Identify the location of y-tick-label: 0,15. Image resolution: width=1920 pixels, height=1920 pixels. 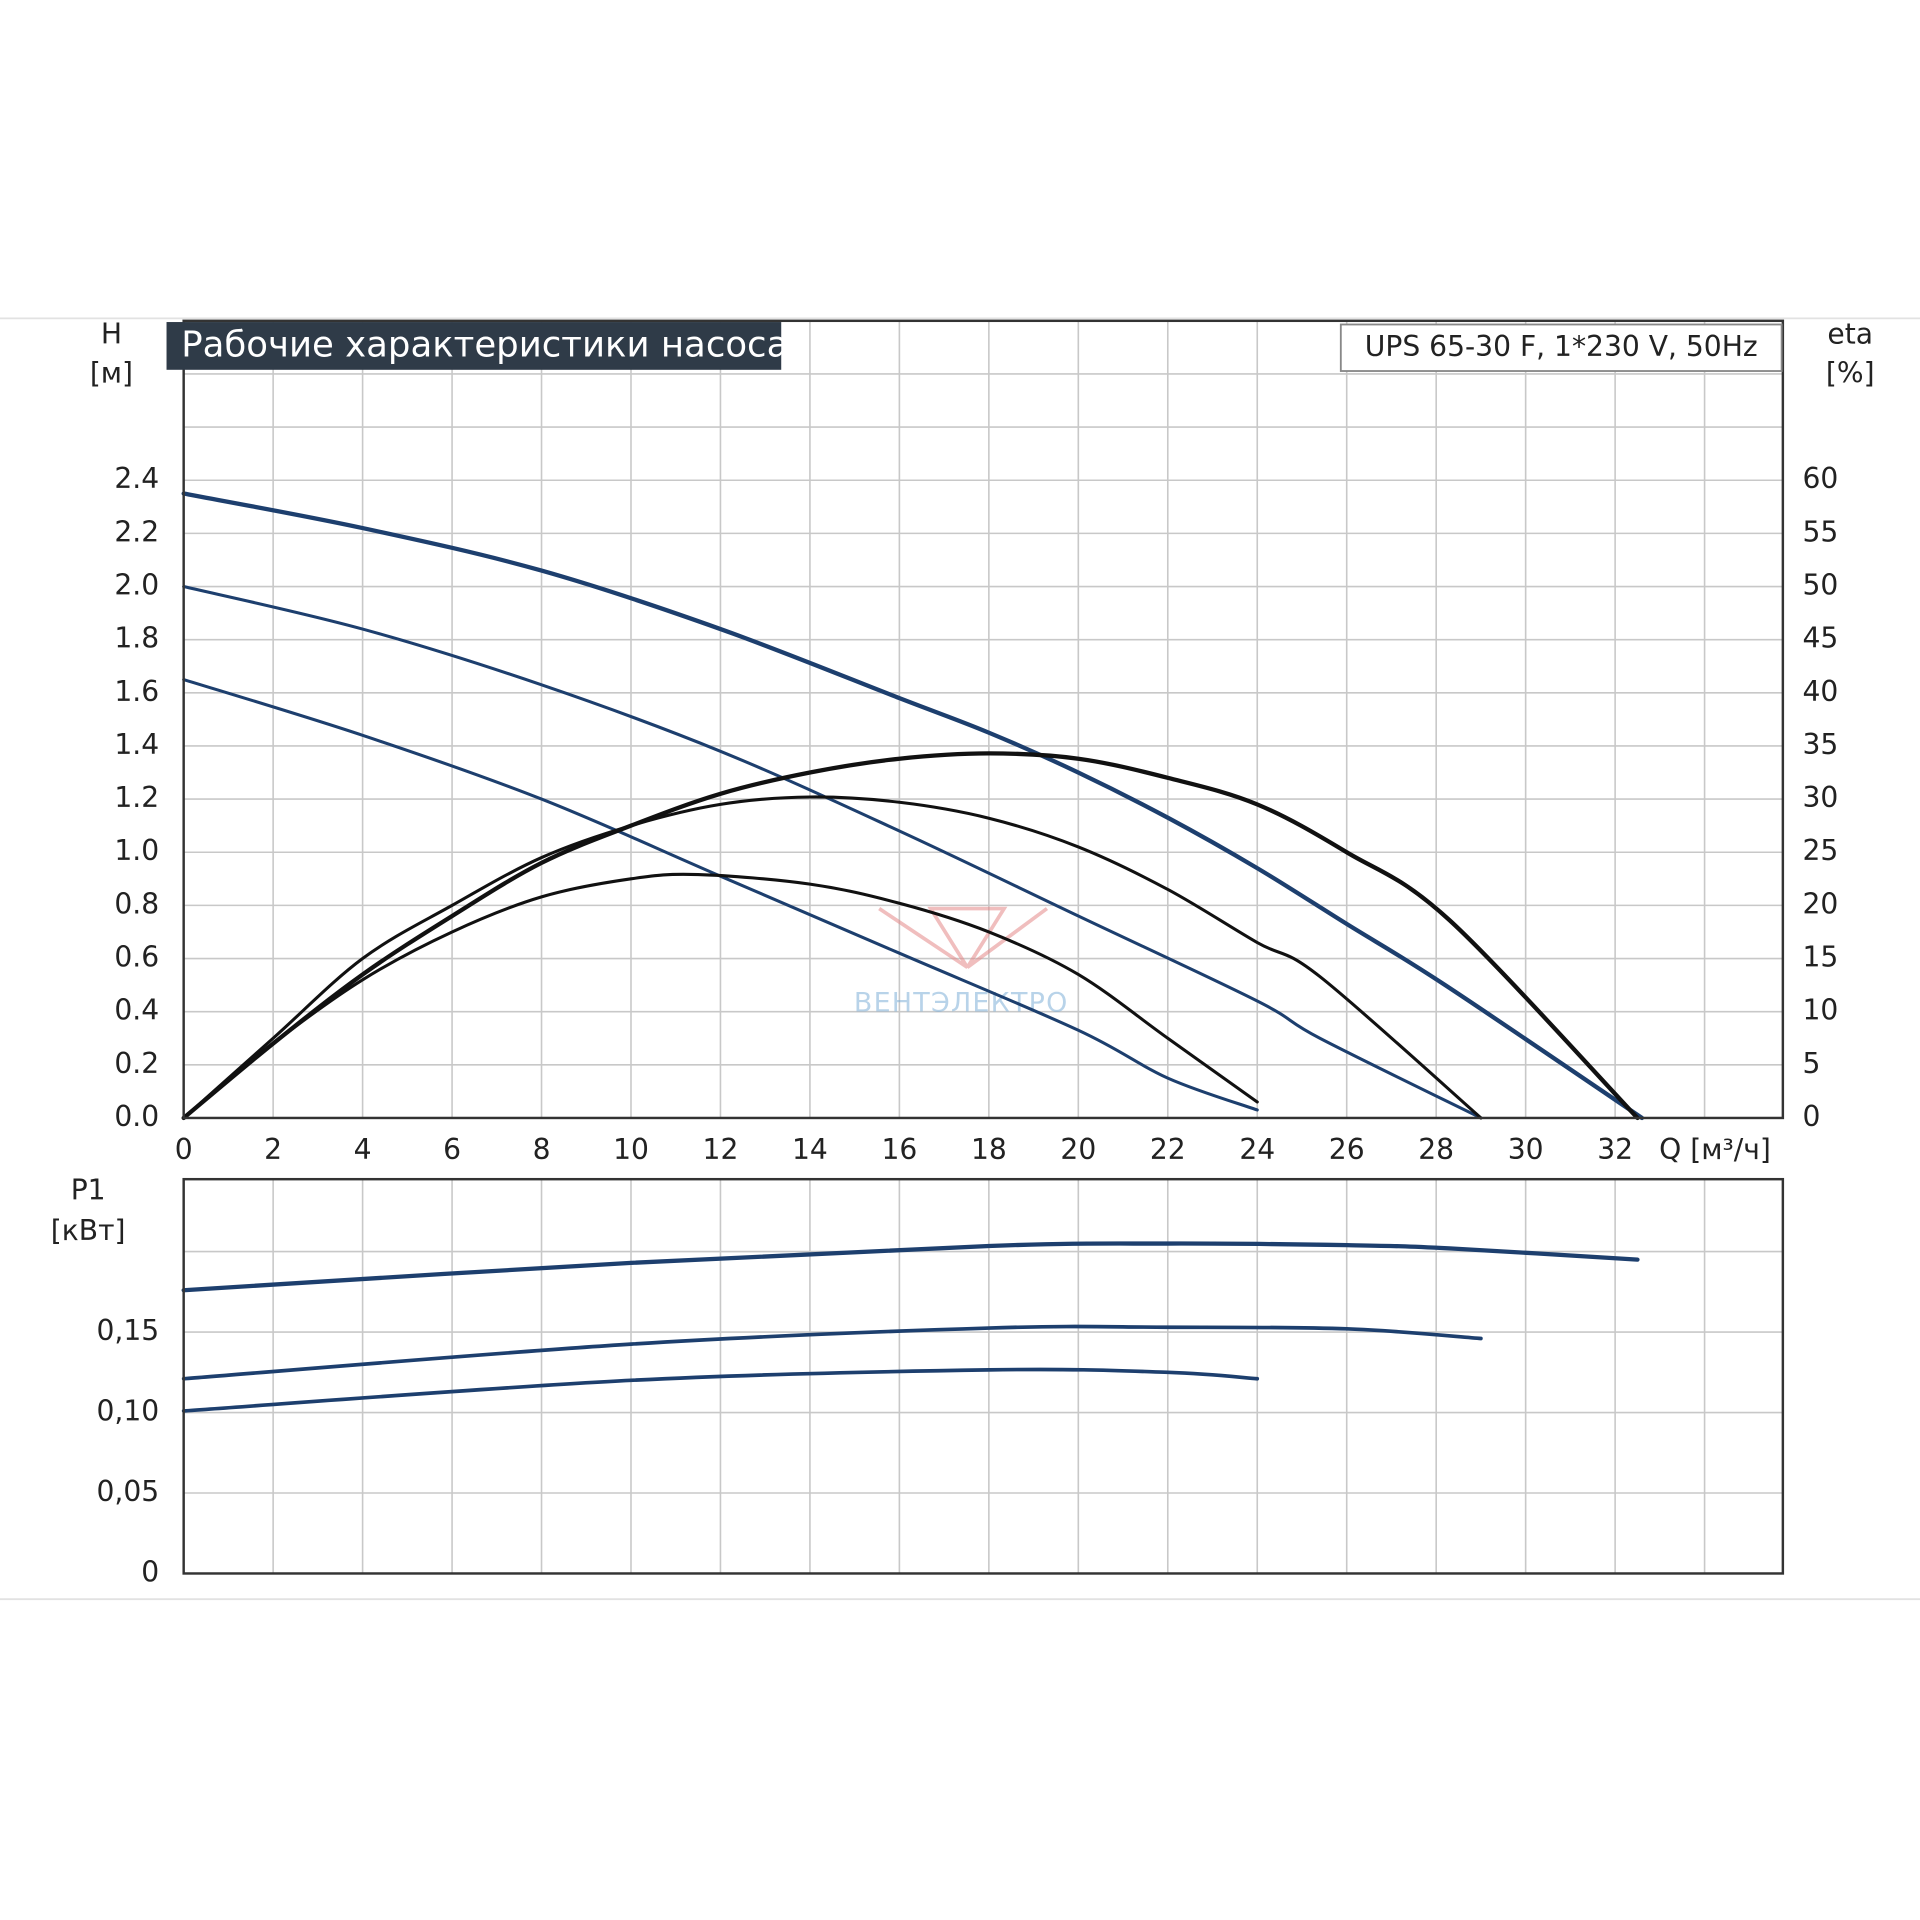
(127, 1330).